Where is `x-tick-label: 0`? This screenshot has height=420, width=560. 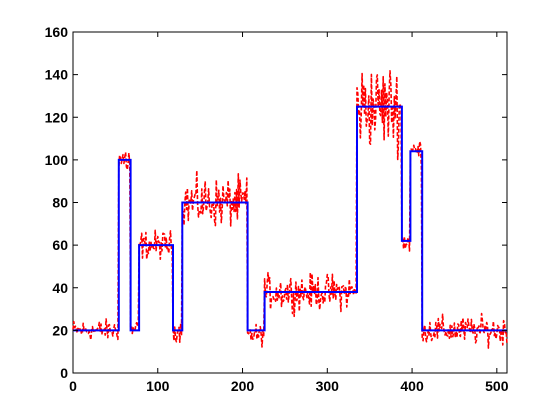 x-tick-label: 0 is located at coordinates (73, 386).